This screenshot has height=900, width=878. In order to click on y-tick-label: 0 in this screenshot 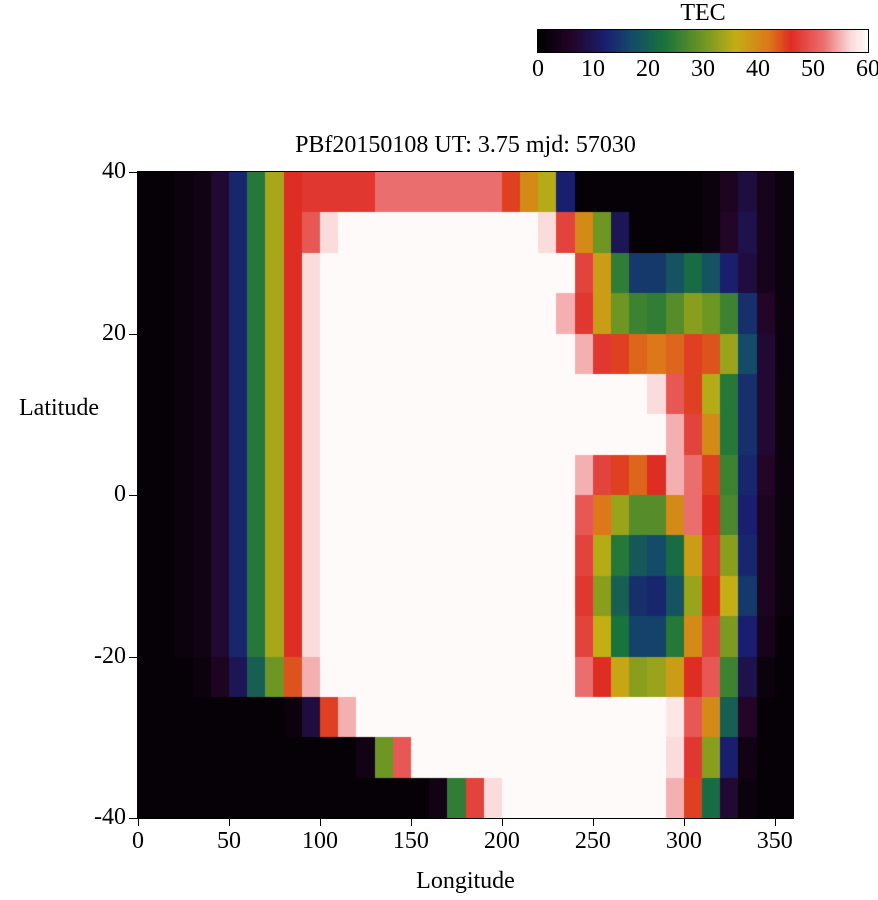, I will do `click(120, 494)`.